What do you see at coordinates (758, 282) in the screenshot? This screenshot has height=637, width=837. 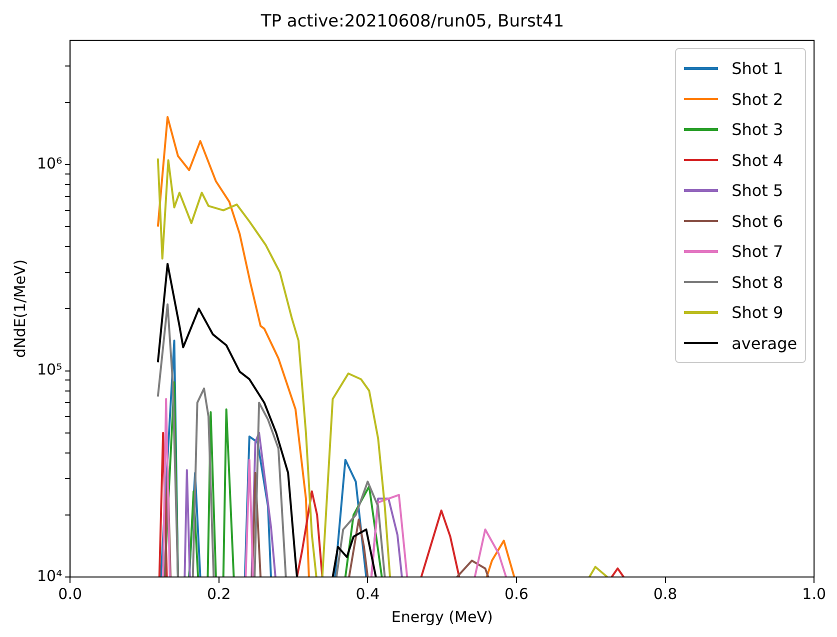 I see `legend-label: Shot 8` at bounding box center [758, 282].